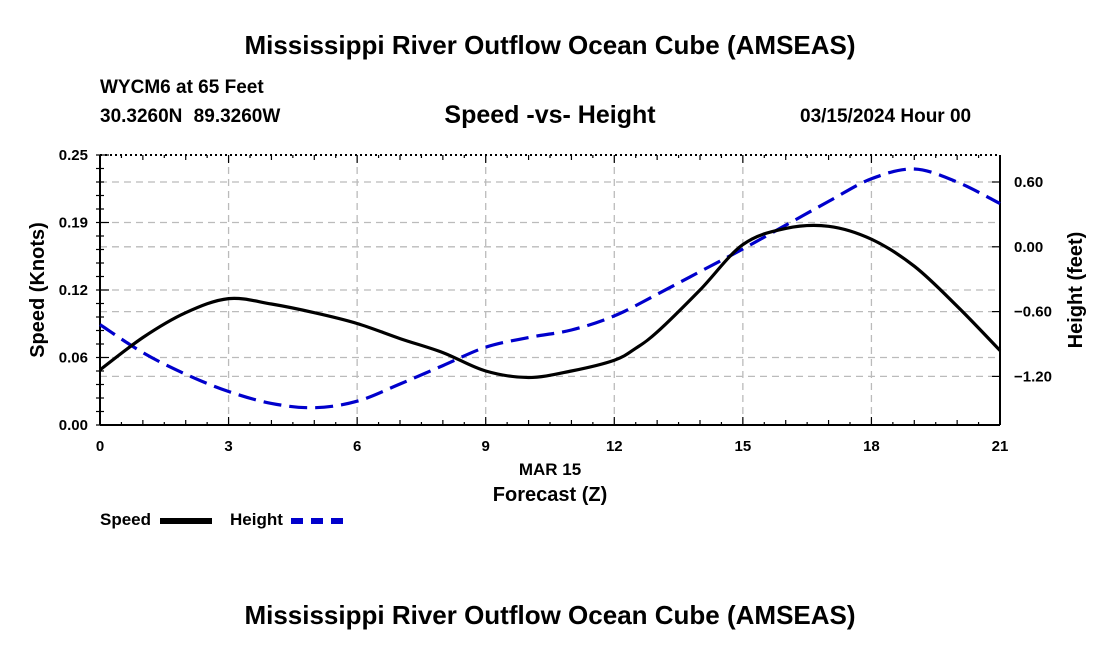 The height and width of the screenshot is (650, 1100). What do you see at coordinates (182, 87) in the screenshot?
I see `station-label: WYCM6 at 65 Feet` at bounding box center [182, 87].